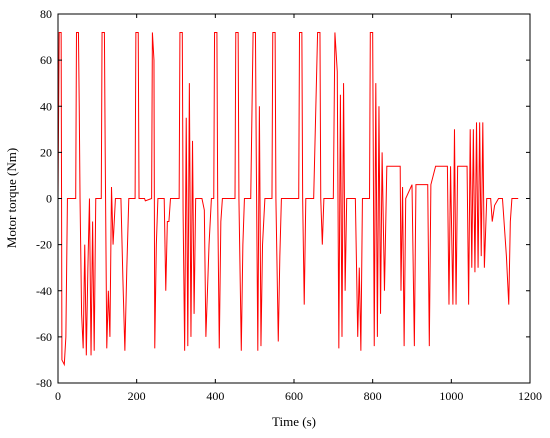  Describe the element at coordinates (294, 396) in the screenshot. I see `x-tick-label: 600` at that location.